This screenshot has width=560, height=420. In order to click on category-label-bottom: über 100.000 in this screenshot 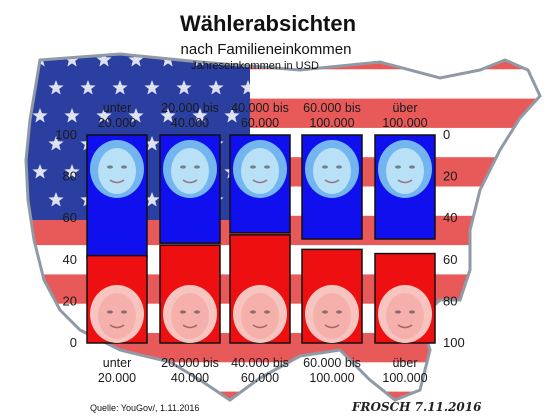, I will do `click(404, 370)`.